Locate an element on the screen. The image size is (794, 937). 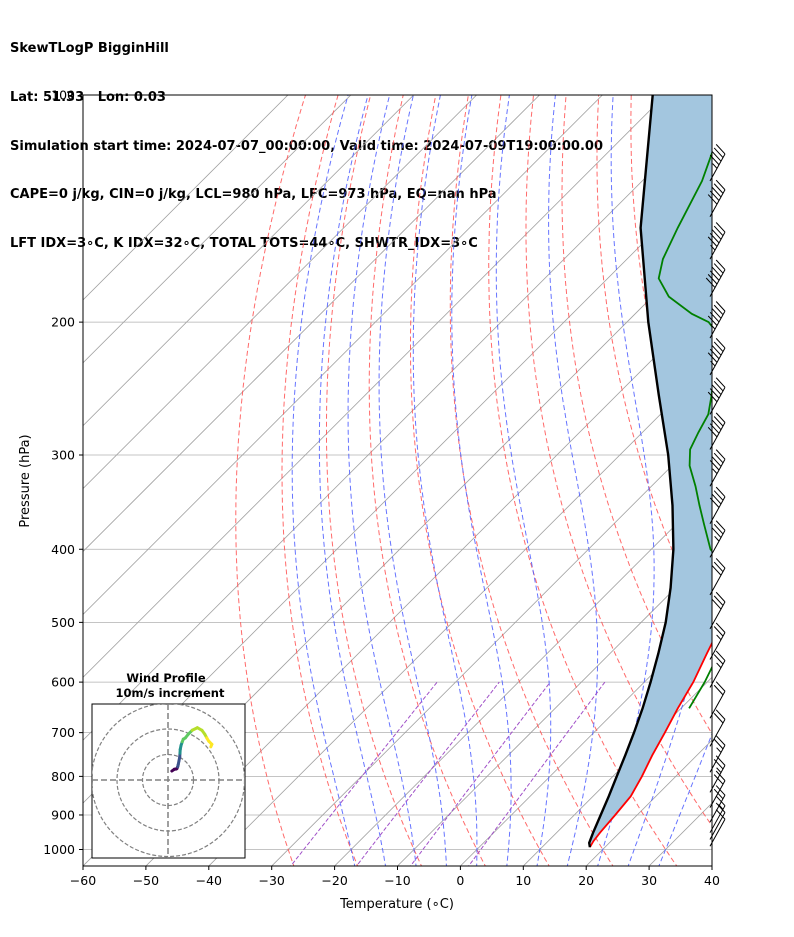
y-axis-label: Pressure (hPa) is located at coordinates (25, 480).